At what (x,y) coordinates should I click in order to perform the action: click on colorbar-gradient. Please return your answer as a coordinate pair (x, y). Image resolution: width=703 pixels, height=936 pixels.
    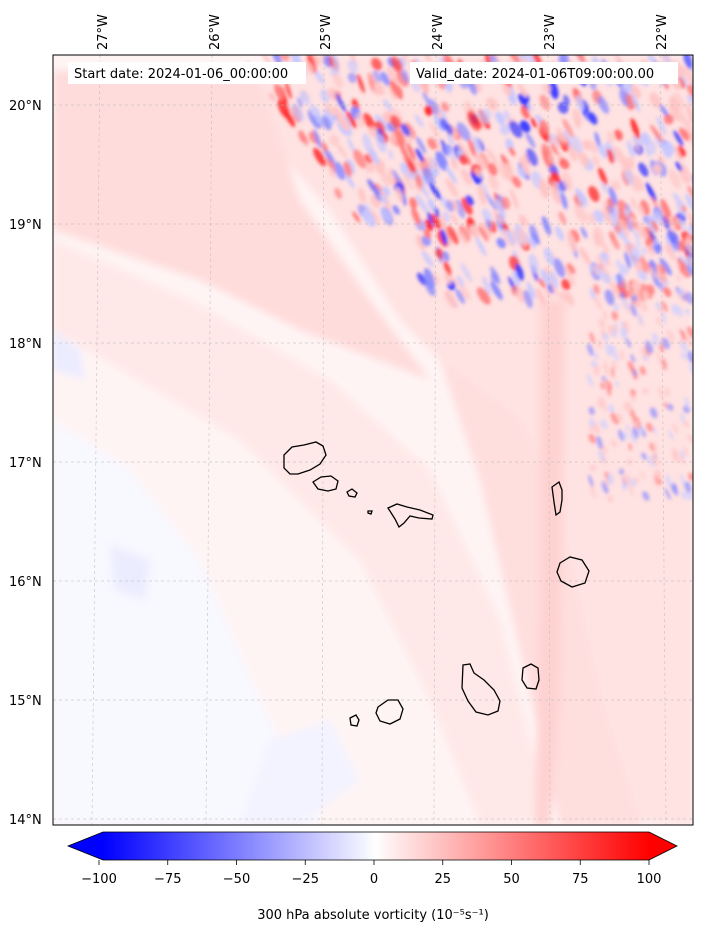
    Looking at the image, I should click on (376, 846).